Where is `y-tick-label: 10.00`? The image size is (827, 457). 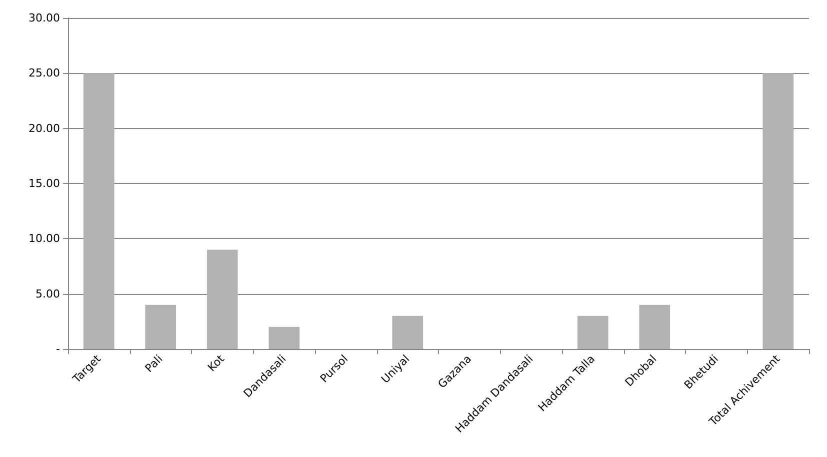 y-tick-label: 10.00 is located at coordinates (44, 239).